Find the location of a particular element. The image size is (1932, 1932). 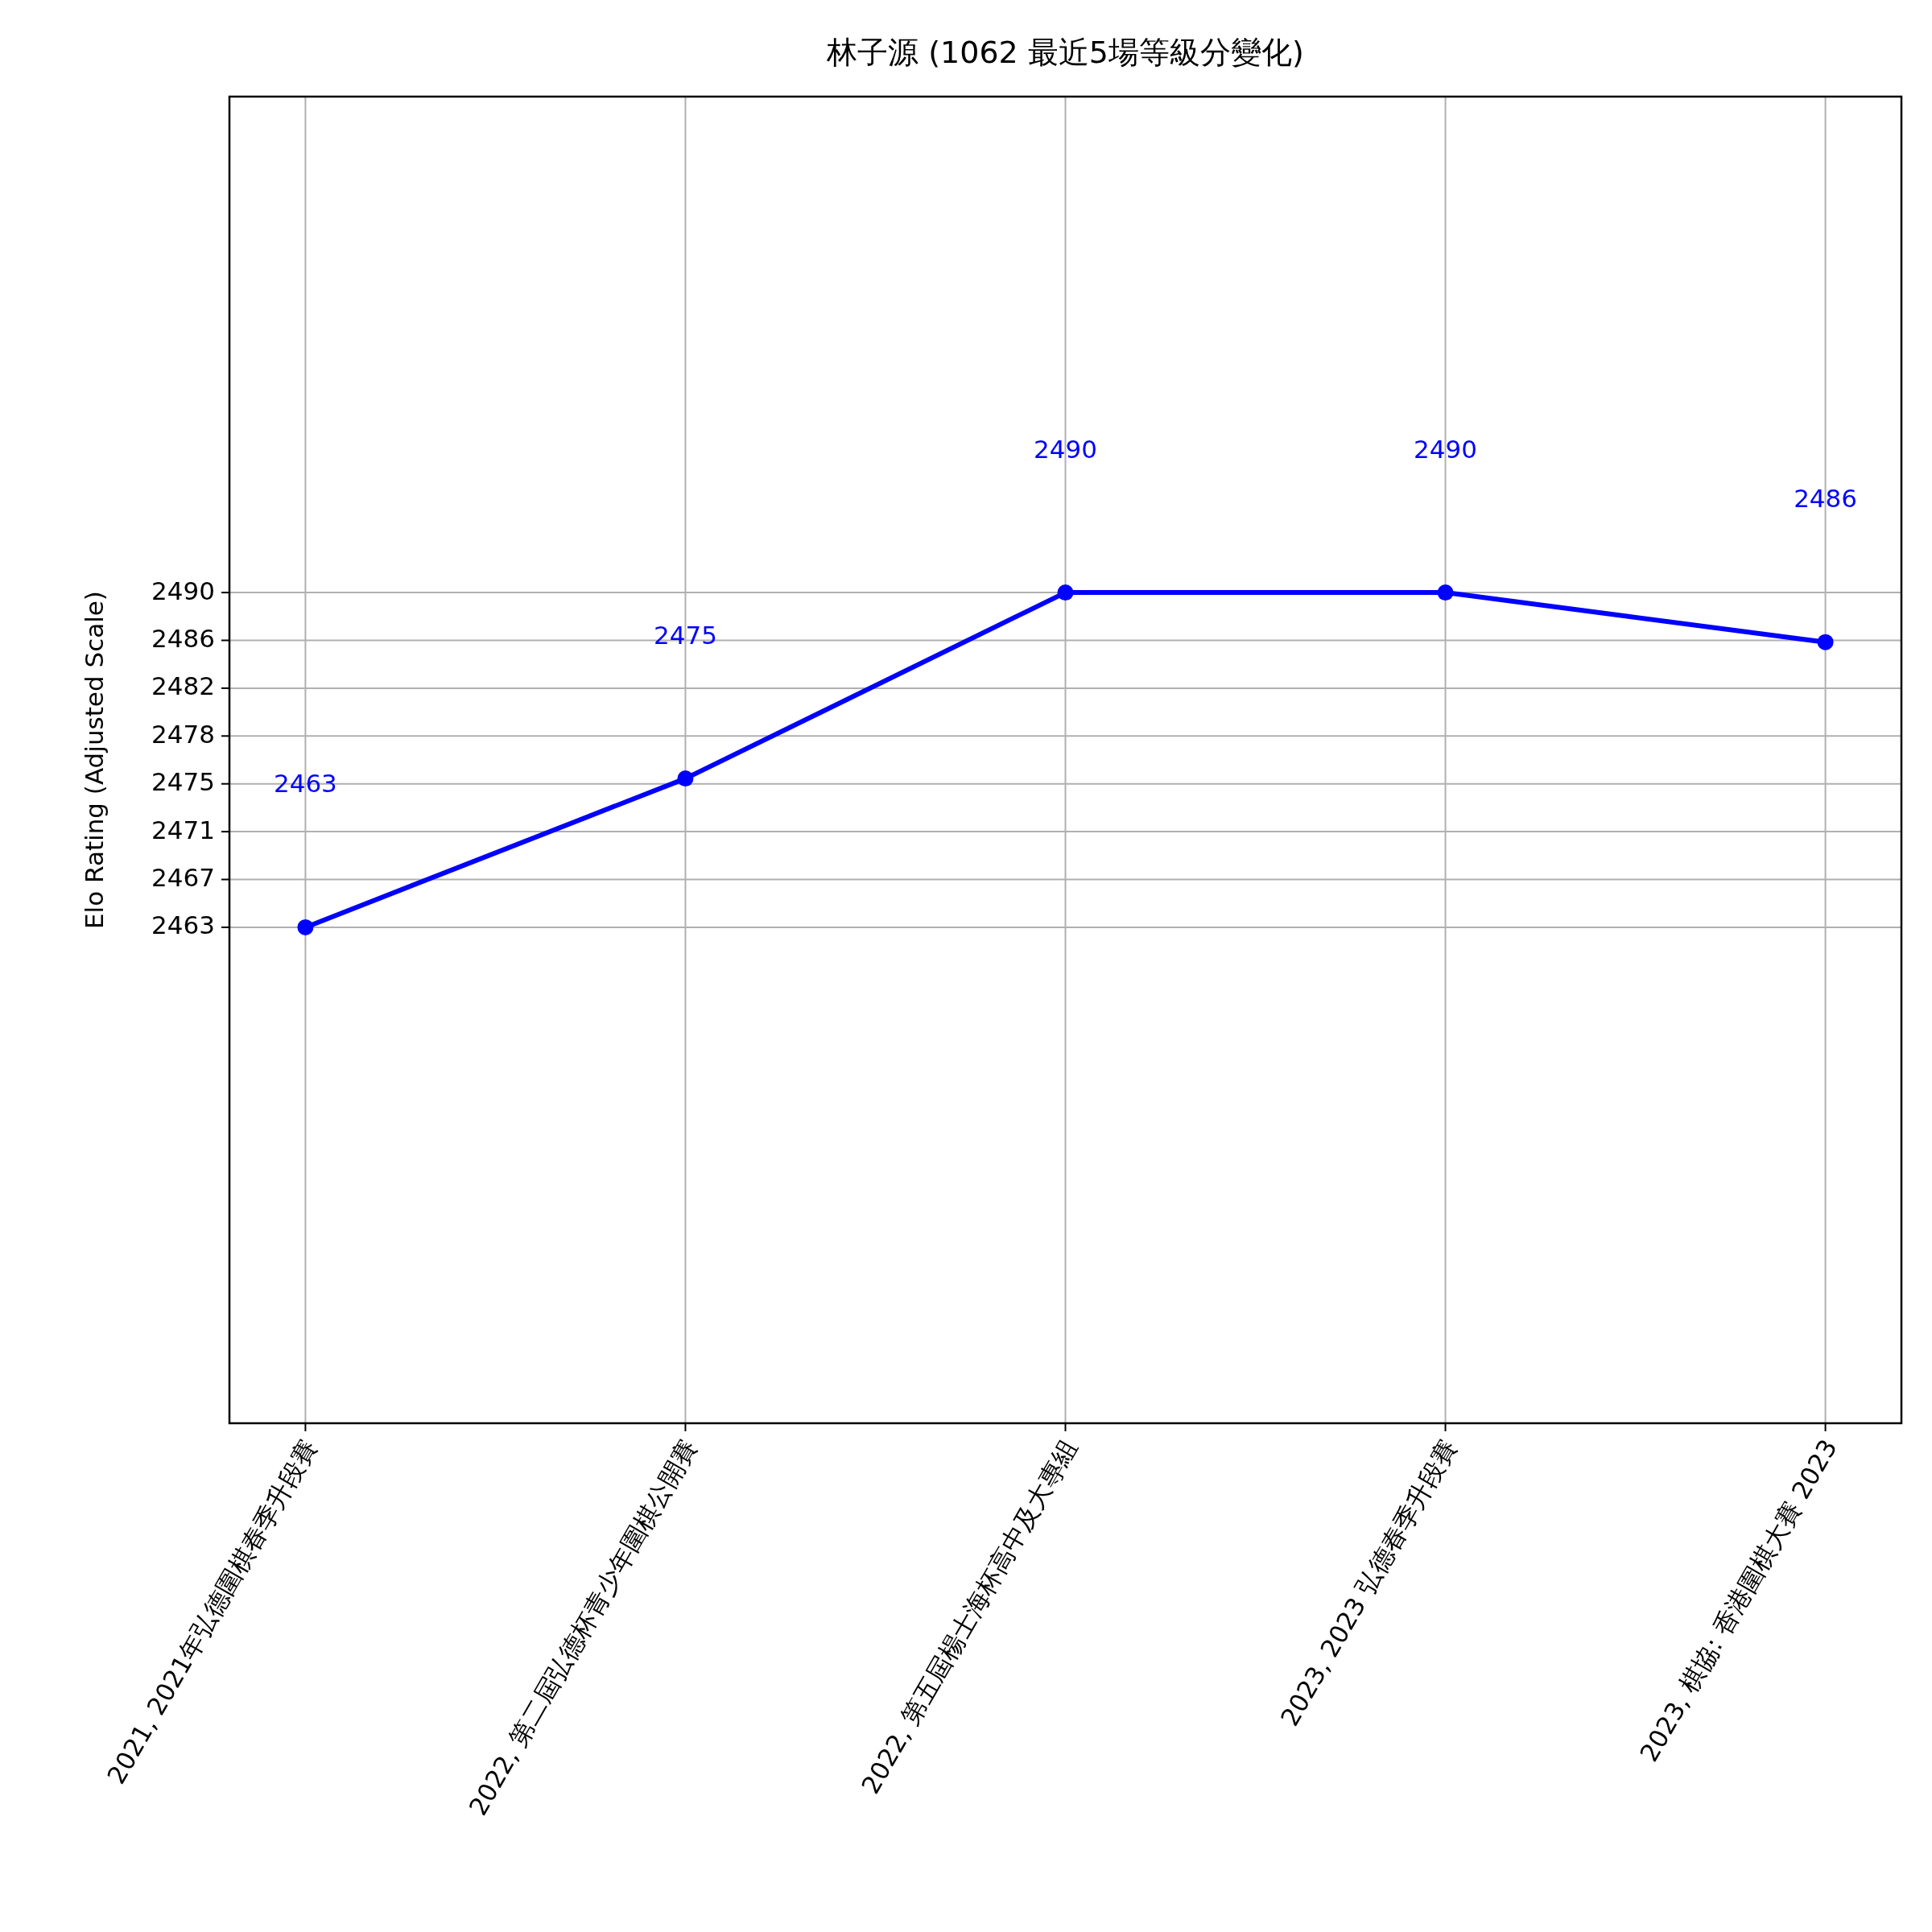

y-tick-label: 2463 is located at coordinates (183, 925).